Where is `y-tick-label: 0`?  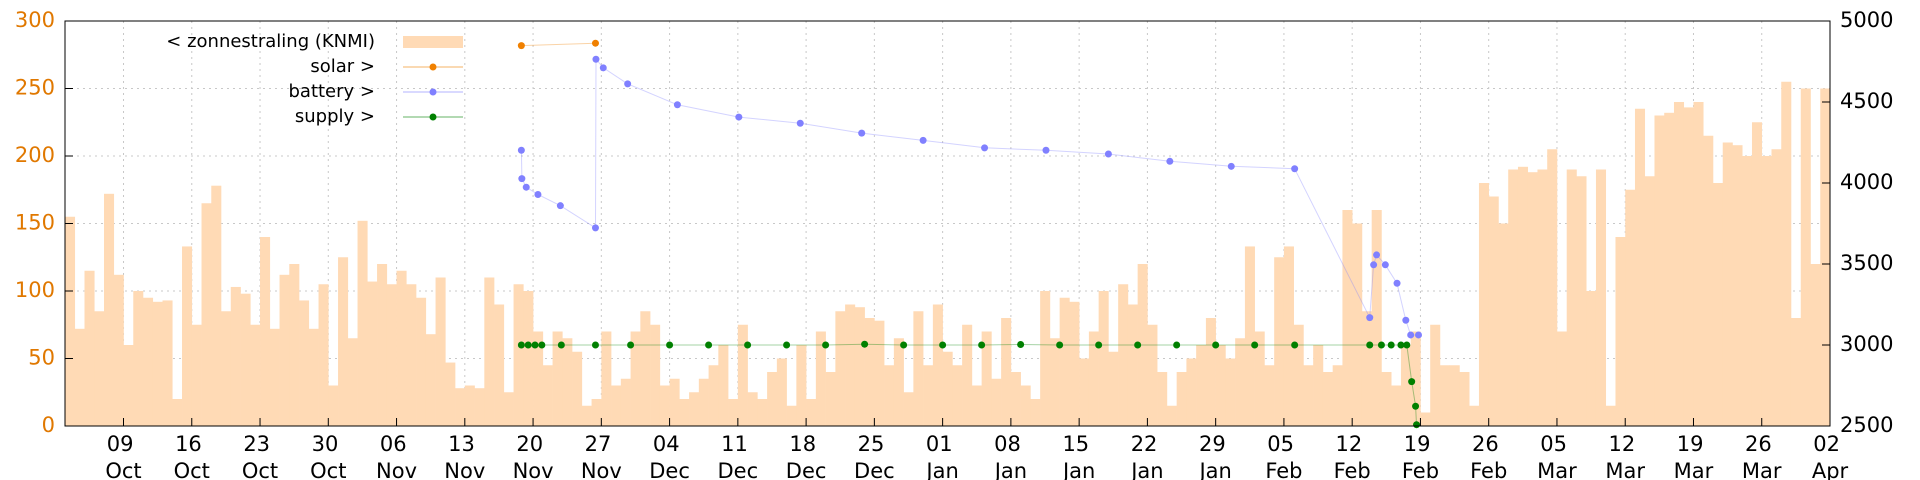 y-tick-label: 0 is located at coordinates (48, 425).